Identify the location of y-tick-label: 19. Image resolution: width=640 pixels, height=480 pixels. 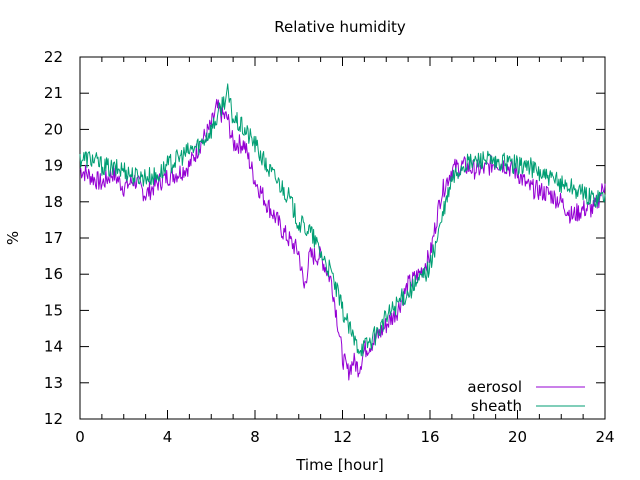
(53, 166).